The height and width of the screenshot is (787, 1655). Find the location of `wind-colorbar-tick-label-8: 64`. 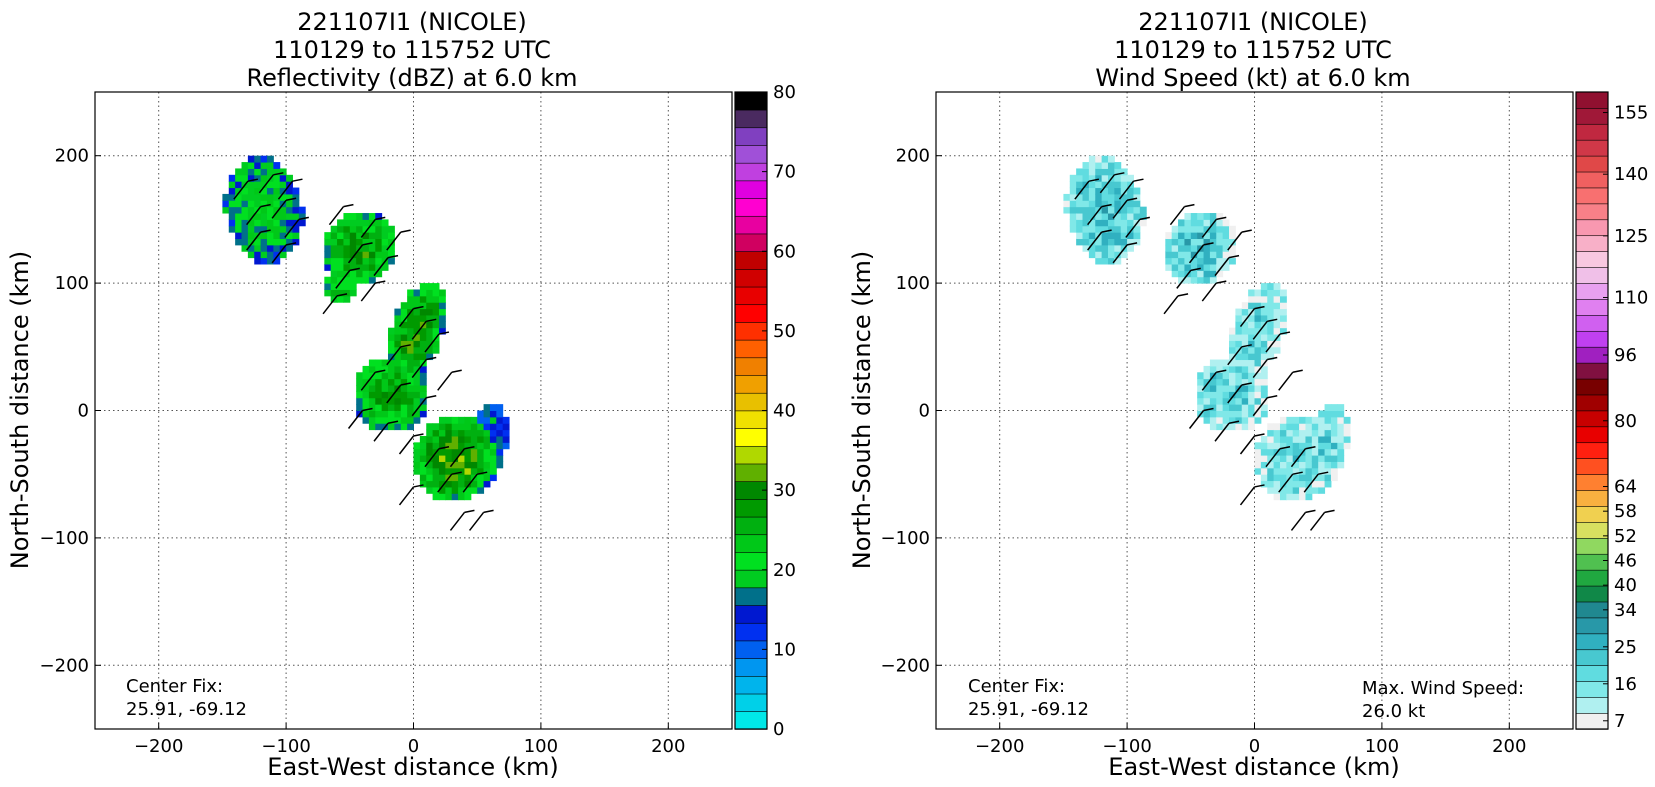

wind-colorbar-tick-label-8: 64 is located at coordinates (1625, 487).